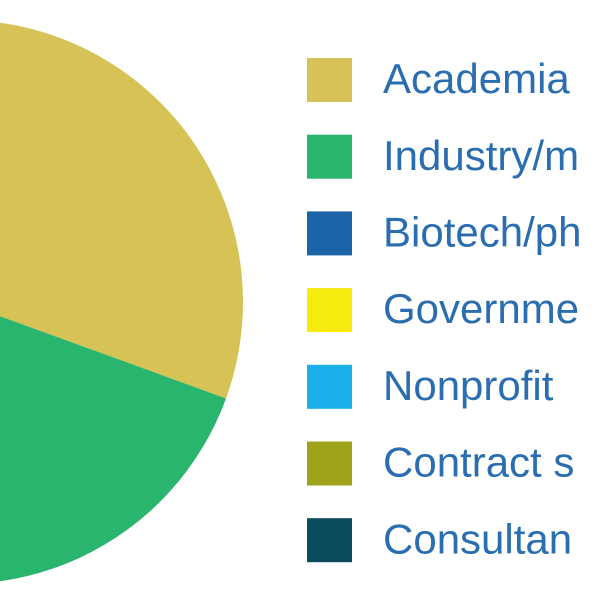 The image size is (600, 600). Describe the element at coordinates (481, 308) in the screenshot. I see `legend-label: Governme` at that location.